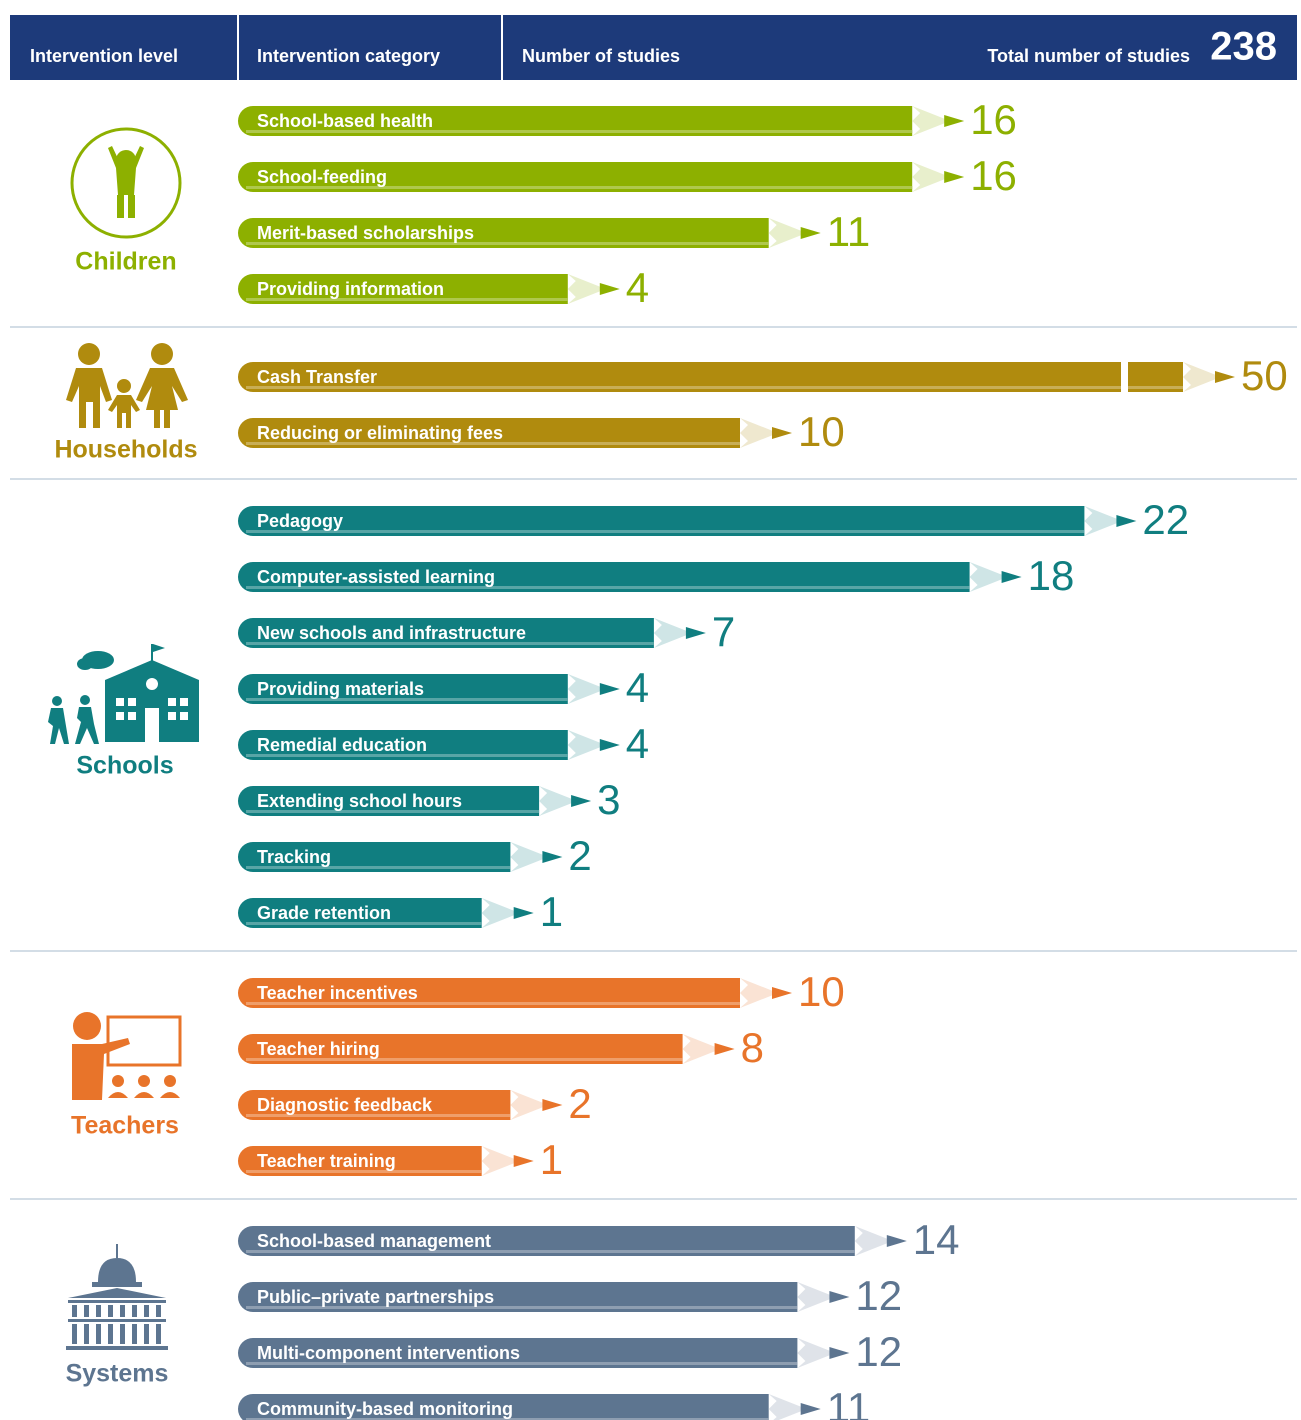  I want to click on pencil-bar: School-based management 14, so click(599, 1239).